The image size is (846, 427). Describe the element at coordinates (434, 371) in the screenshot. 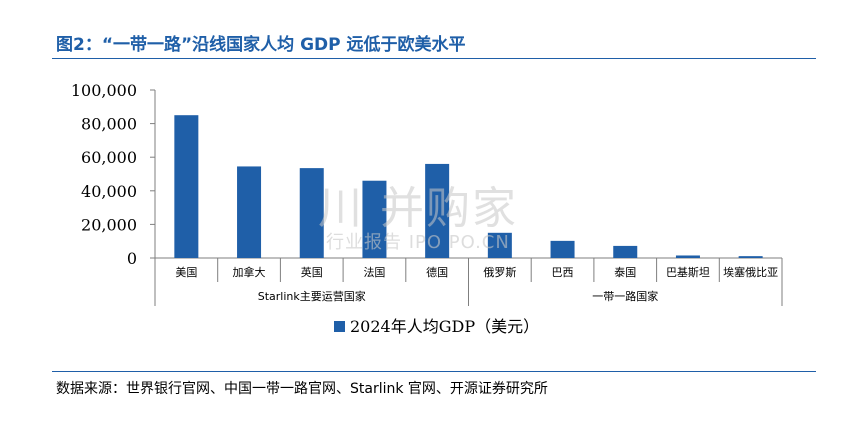

I see `source-rule` at that location.